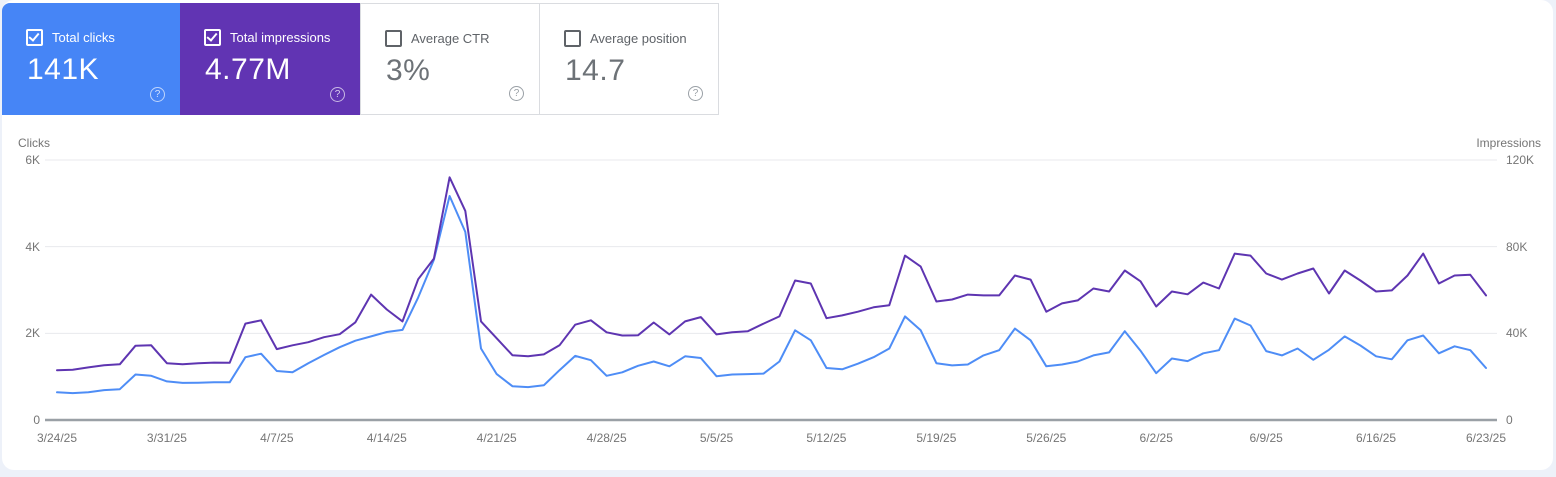  What do you see at coordinates (166, 438) in the screenshot?
I see `x-axis-label: 3/31/25` at bounding box center [166, 438].